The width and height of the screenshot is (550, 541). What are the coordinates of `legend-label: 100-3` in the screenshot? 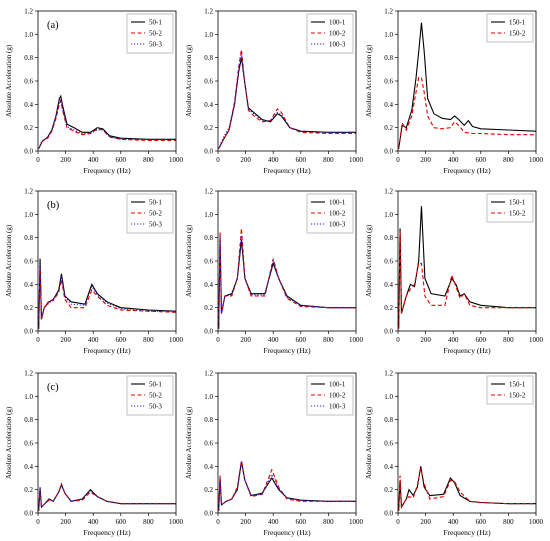 It's located at (337, 407).